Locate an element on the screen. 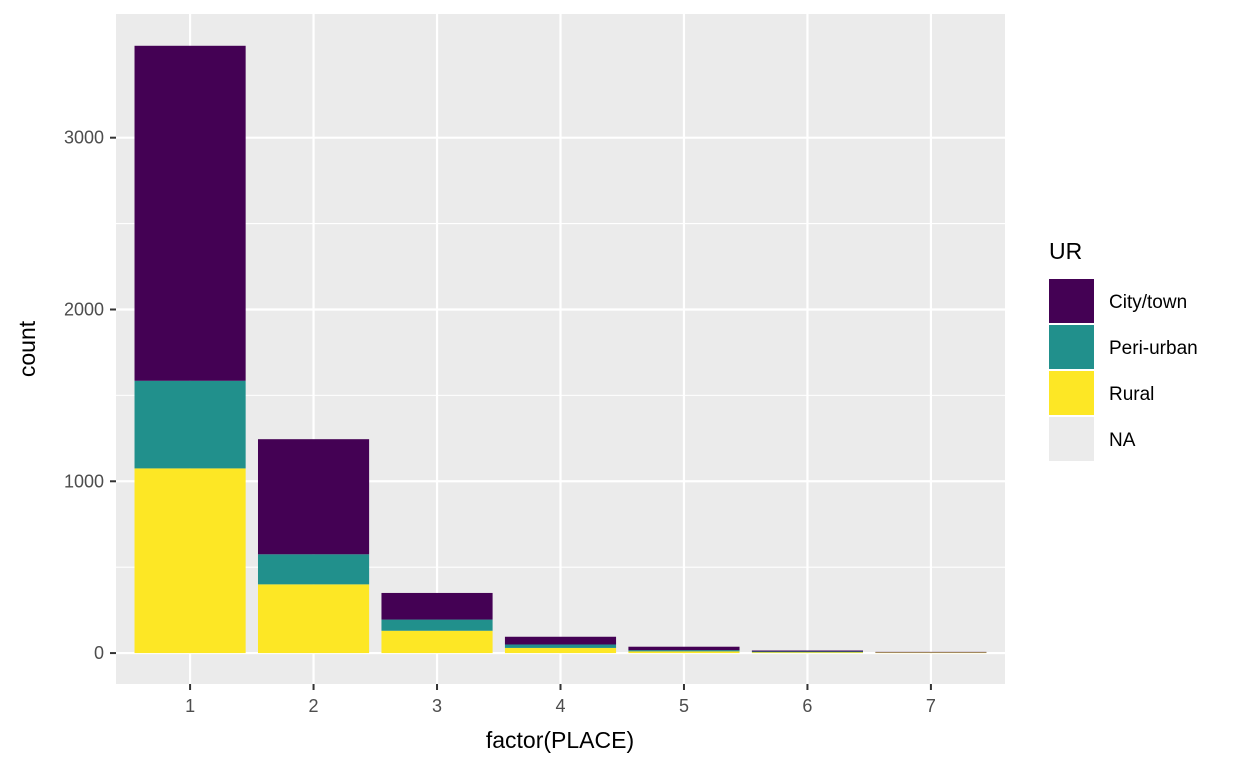 This screenshot has height=768, width=1248. x-tick-label: 6 is located at coordinates (807, 706).